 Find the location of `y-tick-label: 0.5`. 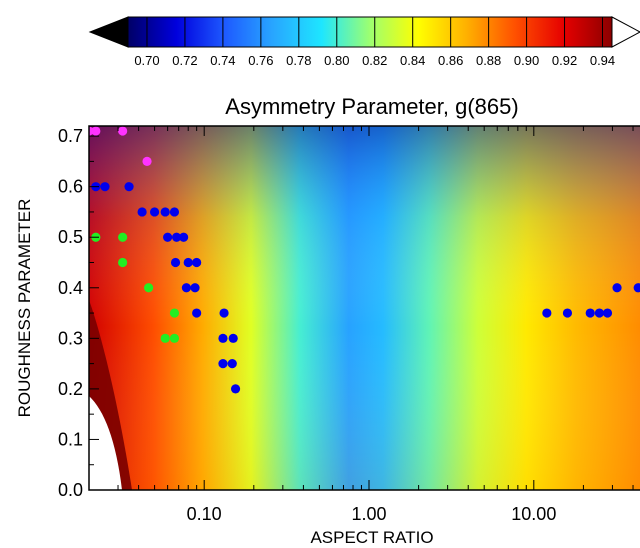

y-tick-label: 0.5 is located at coordinates (70, 237).